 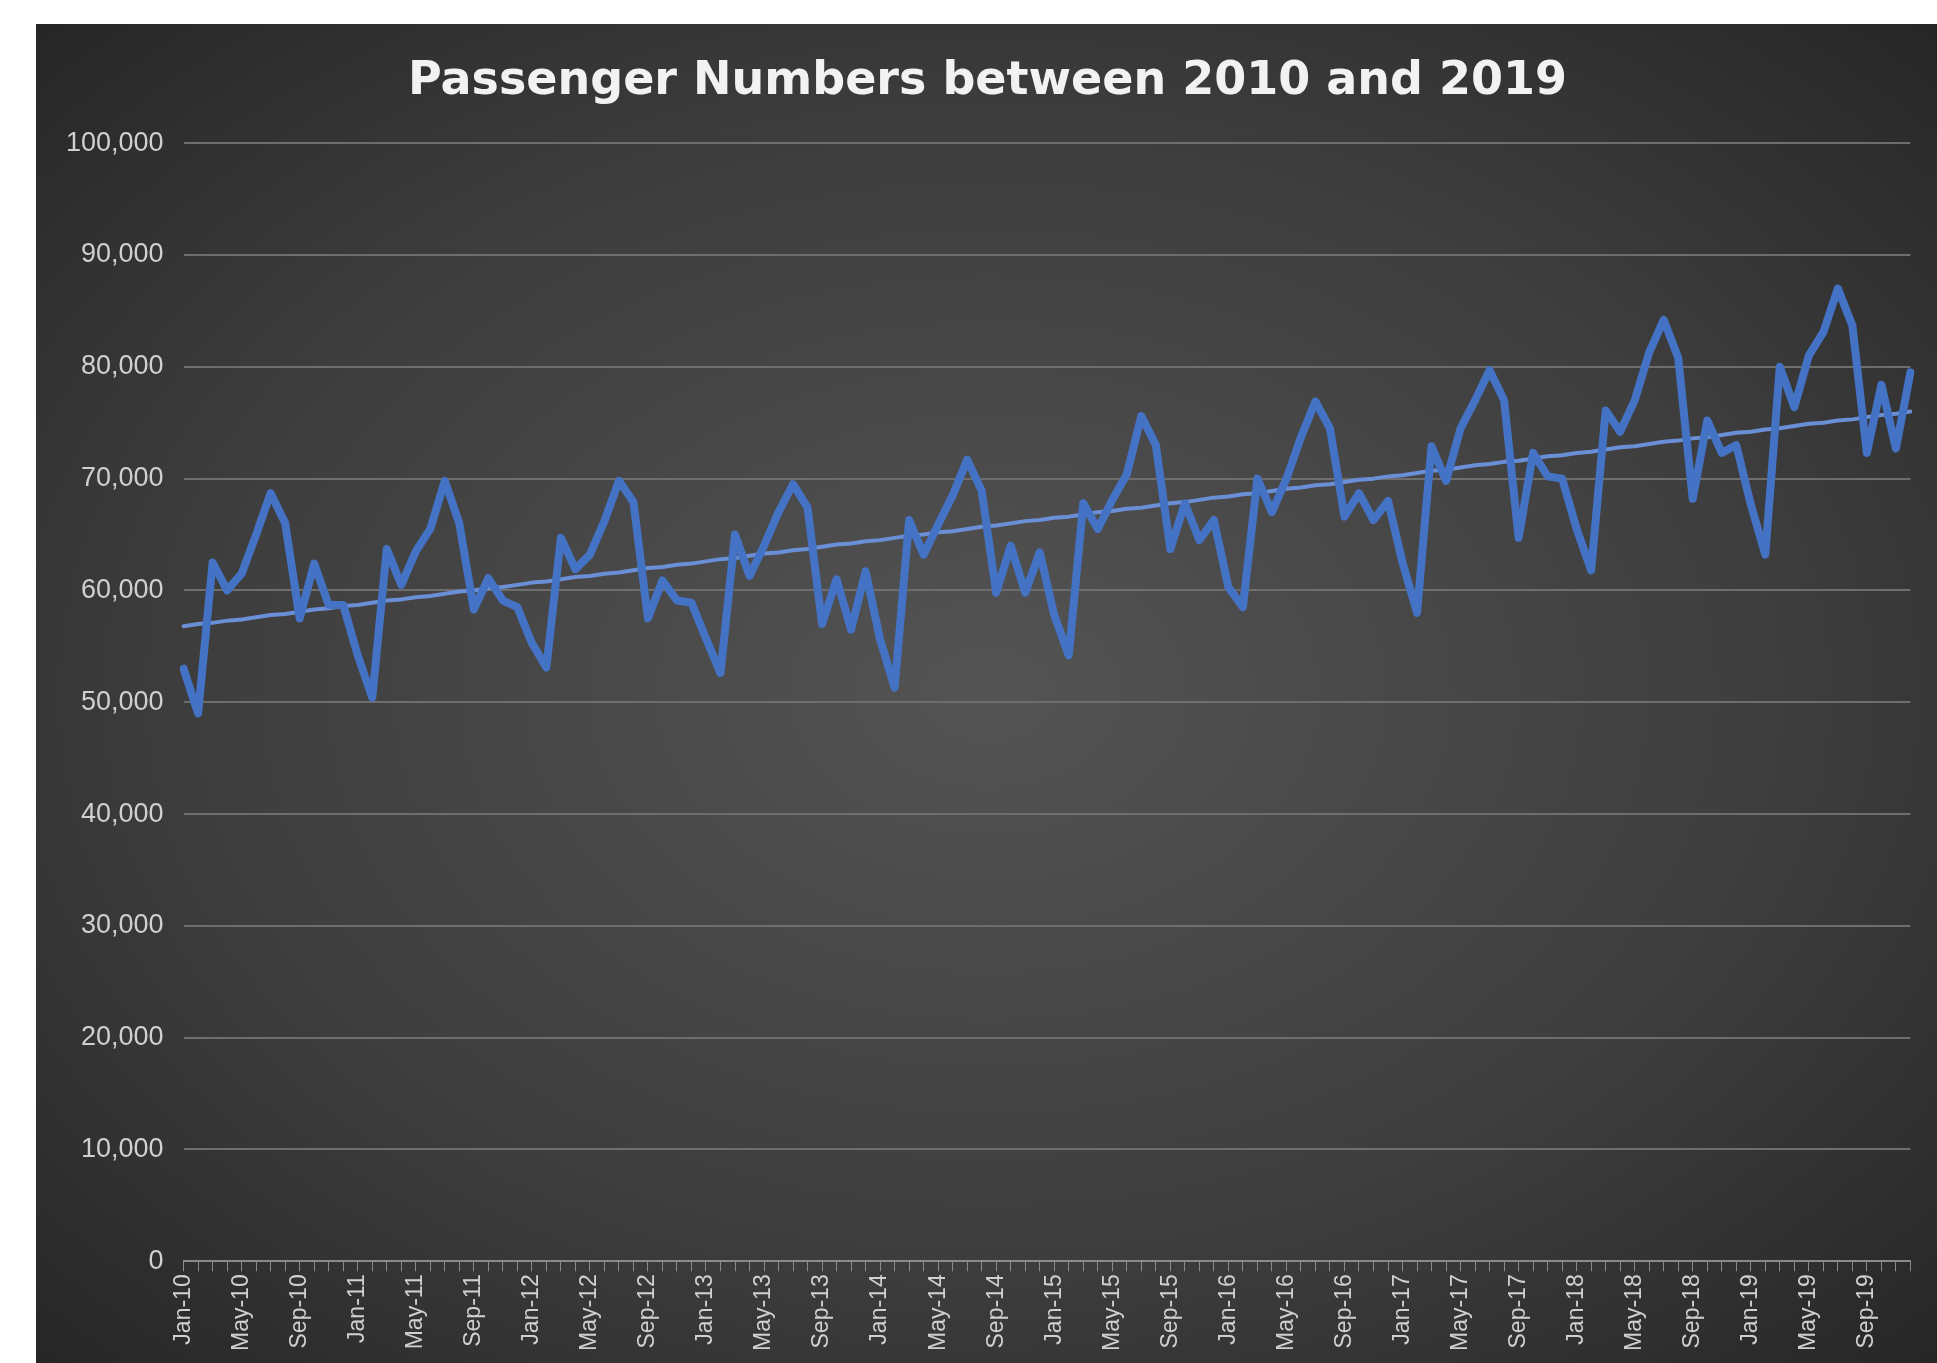 I want to click on x-tick-label: May-15, so click(x=1110, y=1313).